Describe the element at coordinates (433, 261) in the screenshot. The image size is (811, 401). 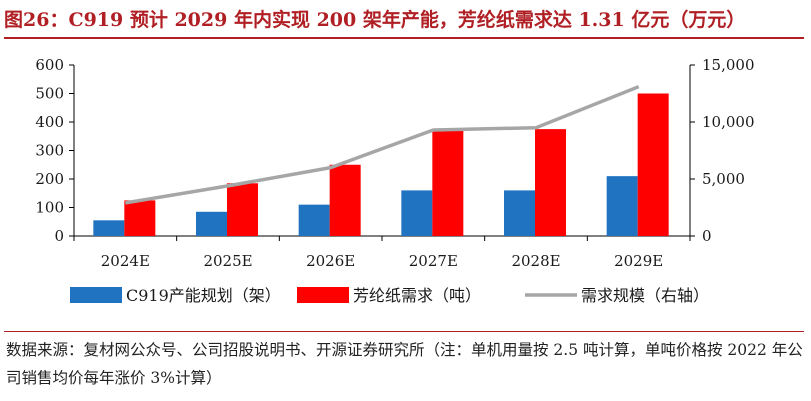
I see `x-tick-label: 2027E` at that location.